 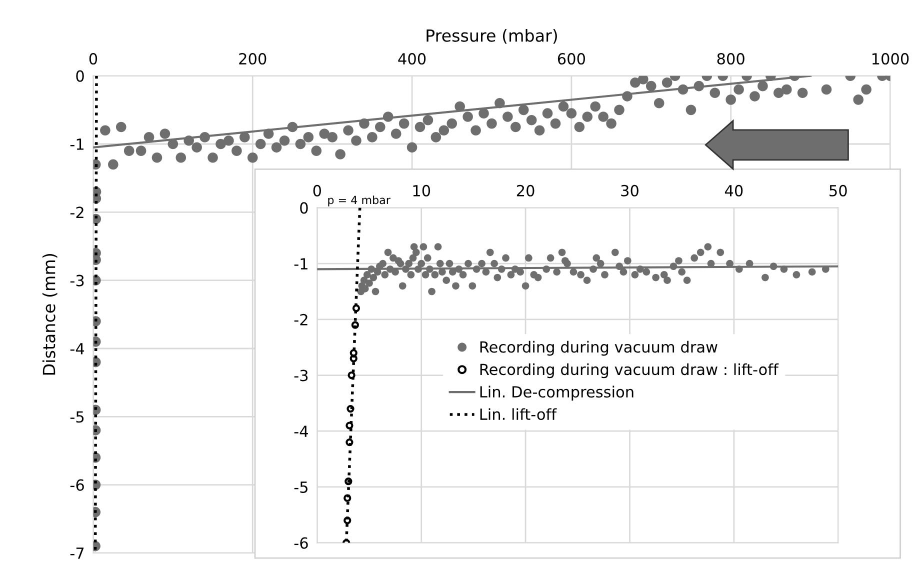 What do you see at coordinates (629, 190) in the screenshot?
I see `x-tick-label: 30` at bounding box center [629, 190].